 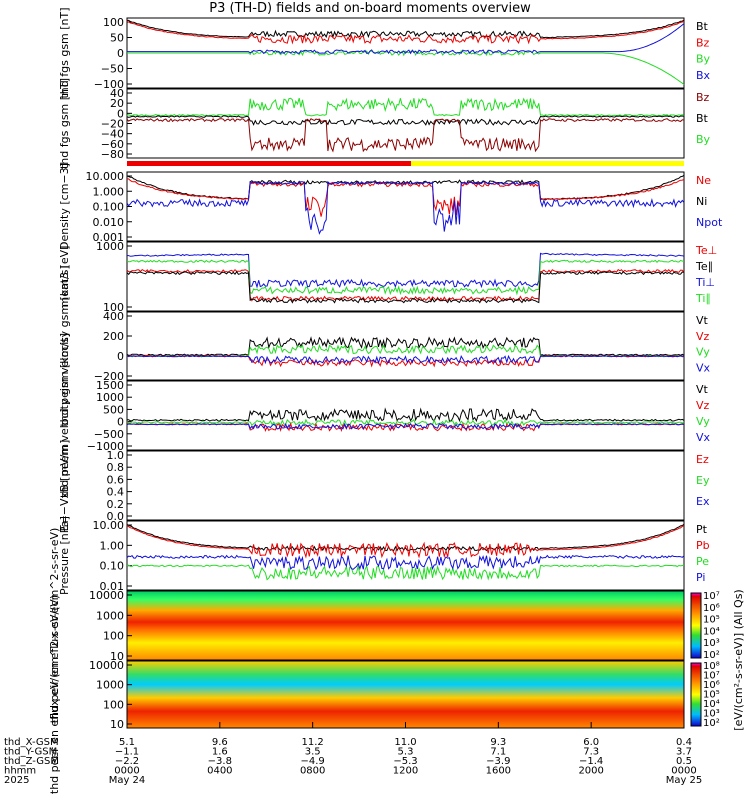 I want to click on y-tick-label: 0.8, so click(x=116, y=467).